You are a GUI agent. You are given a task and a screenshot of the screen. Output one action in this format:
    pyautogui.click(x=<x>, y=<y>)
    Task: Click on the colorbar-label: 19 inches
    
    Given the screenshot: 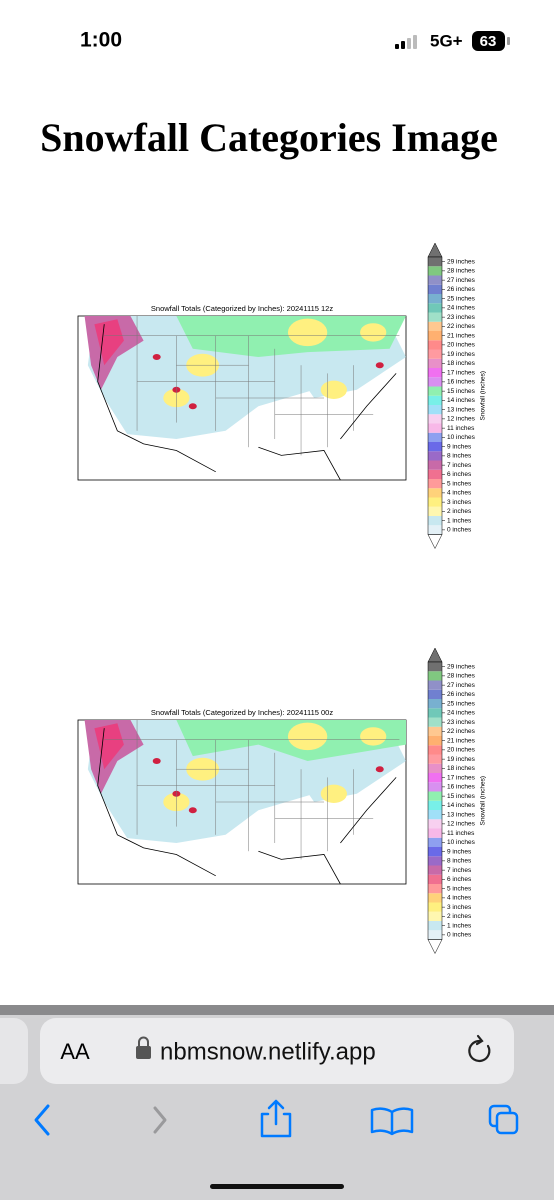 What is the action you would take?
    pyautogui.click(x=461, y=354)
    